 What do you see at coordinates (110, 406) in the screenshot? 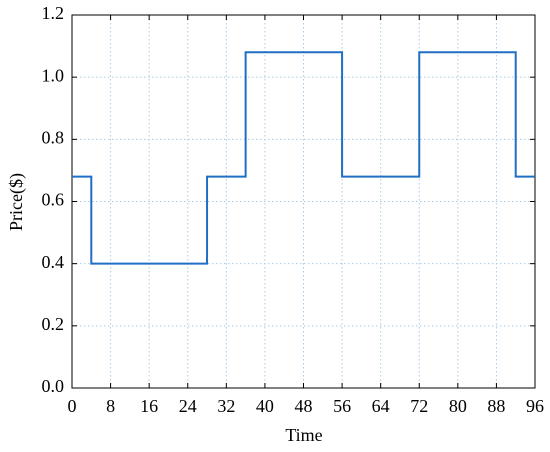
I see `x-tick-label: 8` at bounding box center [110, 406].